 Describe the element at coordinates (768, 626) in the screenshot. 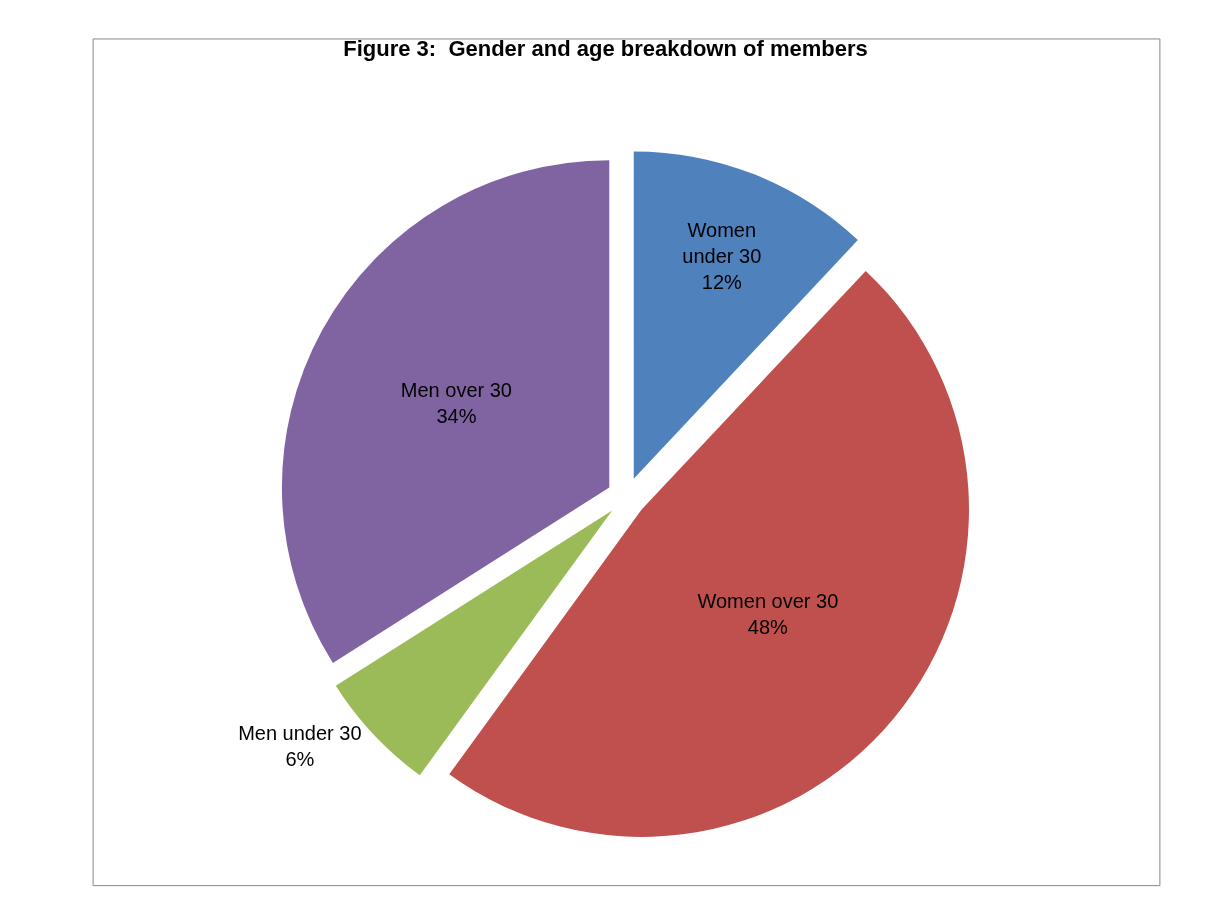

I see `data-label: 48%` at that location.